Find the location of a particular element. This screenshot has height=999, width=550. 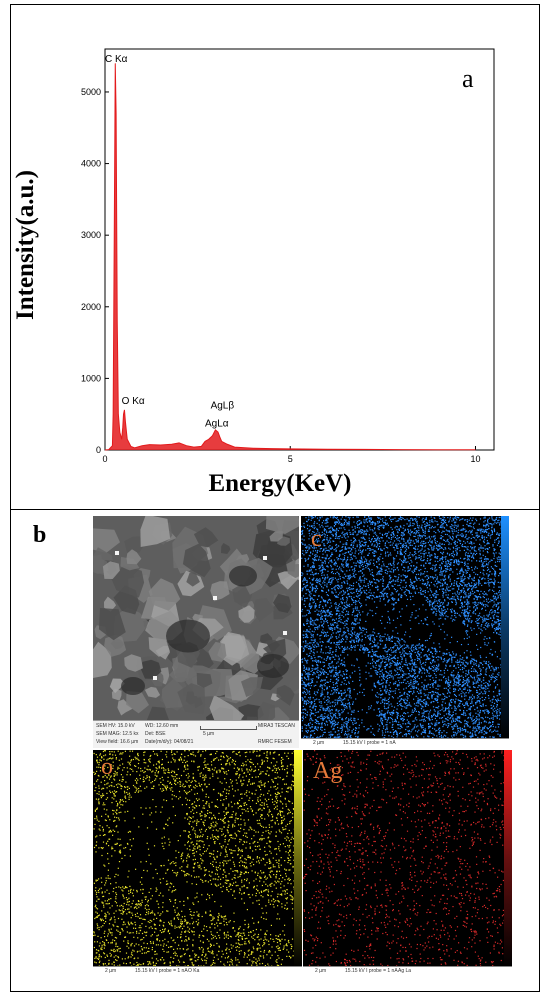

x-tick-label: 0 is located at coordinates (104, 459).